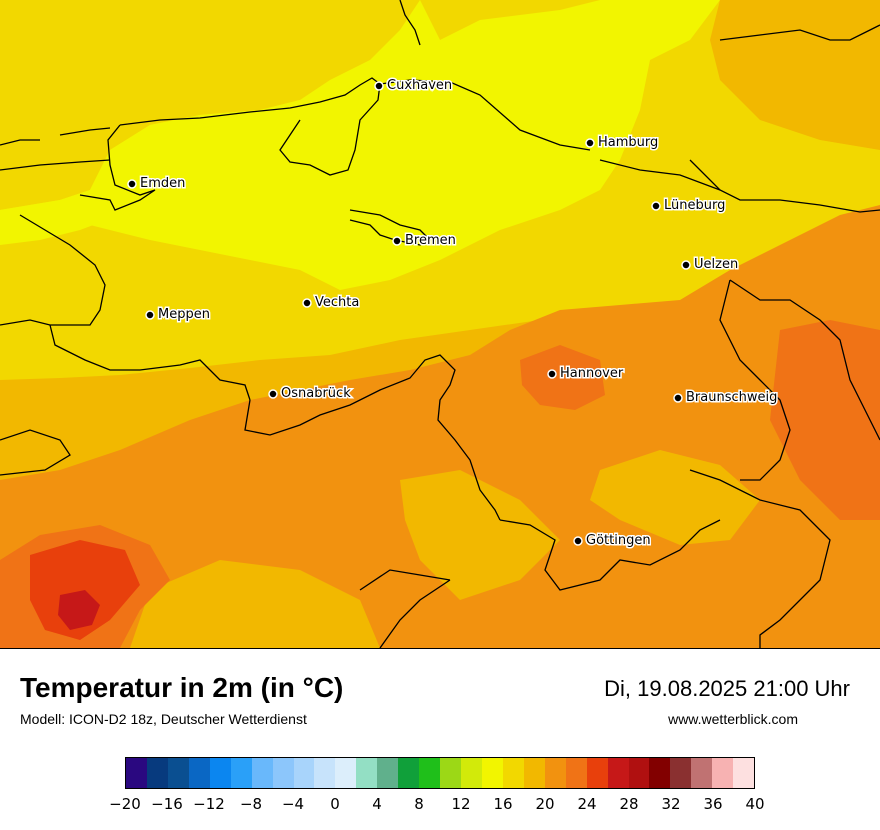 Image resolution: width=880 pixels, height=830 pixels. I want to click on legend-tick-label: −12, so click(209, 804).